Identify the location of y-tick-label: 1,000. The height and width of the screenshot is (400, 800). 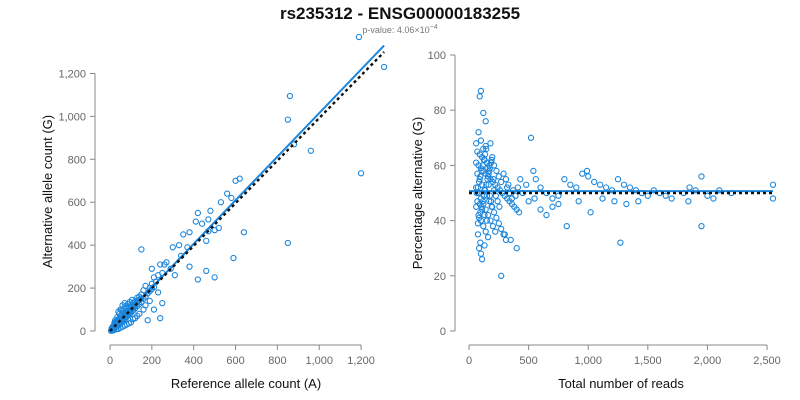
(72, 117).